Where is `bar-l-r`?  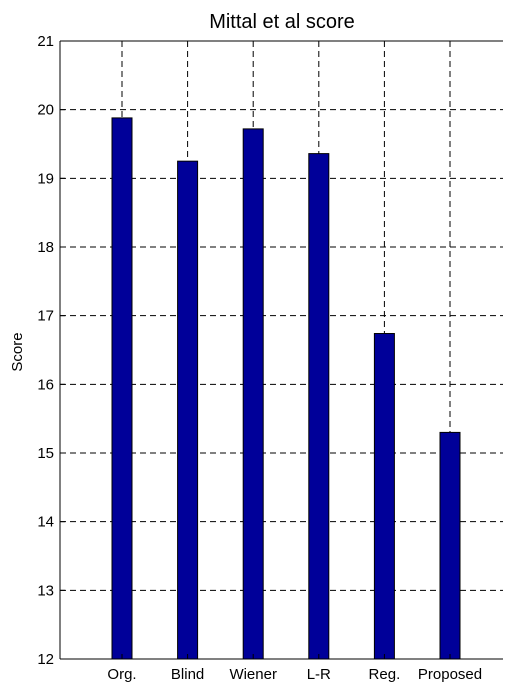
bar-l-r is located at coordinates (319, 406).